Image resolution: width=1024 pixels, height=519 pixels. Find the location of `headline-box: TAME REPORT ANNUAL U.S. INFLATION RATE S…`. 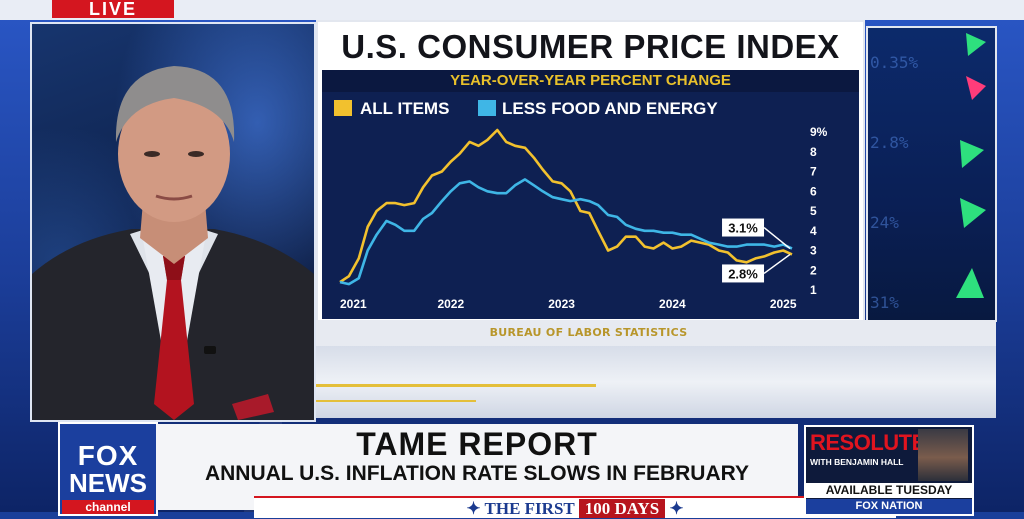

headline-box: TAME REPORT ANNUAL U.S. INFLATION RATE S… is located at coordinates (526, 471).